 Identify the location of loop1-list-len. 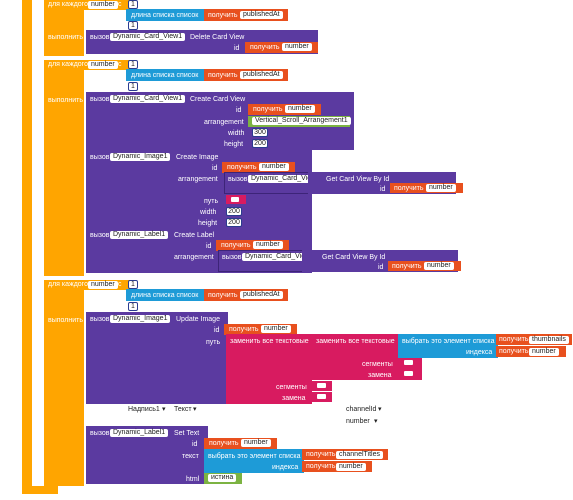
(165, 15).